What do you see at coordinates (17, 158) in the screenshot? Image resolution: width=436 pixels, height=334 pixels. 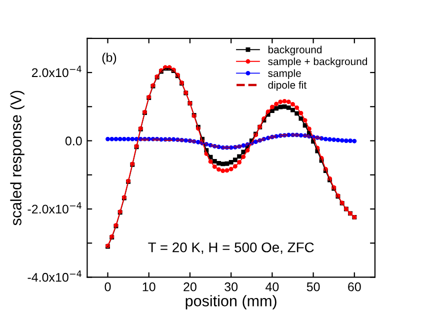 I see `y-axis-title: scaled response (V)` at bounding box center [17, 158].